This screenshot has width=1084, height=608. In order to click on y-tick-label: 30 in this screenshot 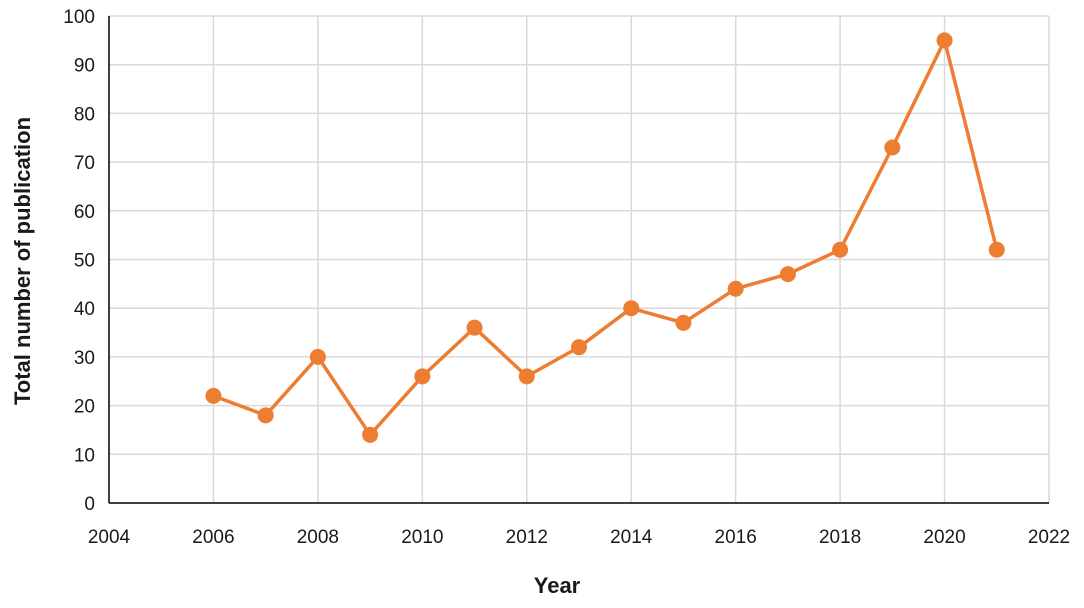, I will do `click(84, 358)`.